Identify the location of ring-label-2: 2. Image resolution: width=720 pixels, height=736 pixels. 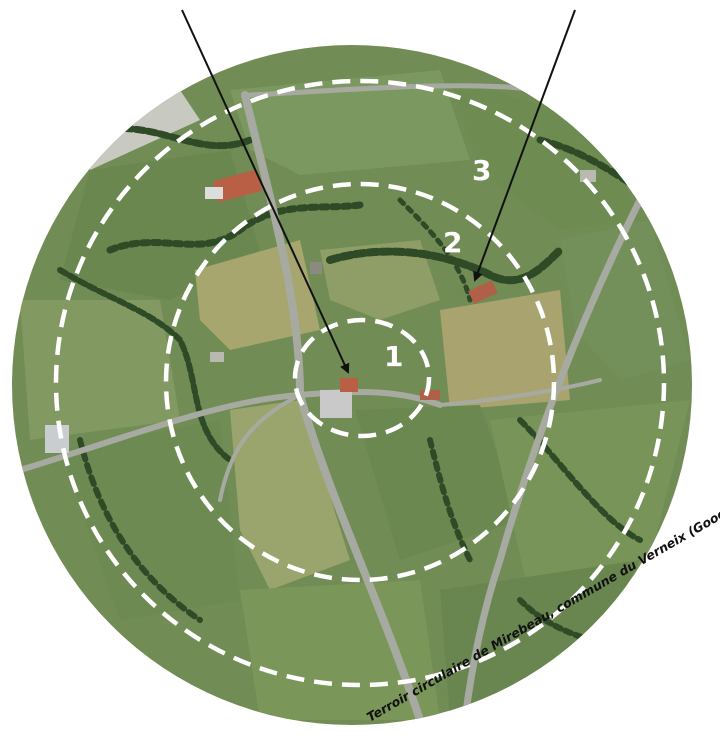
(452, 242).